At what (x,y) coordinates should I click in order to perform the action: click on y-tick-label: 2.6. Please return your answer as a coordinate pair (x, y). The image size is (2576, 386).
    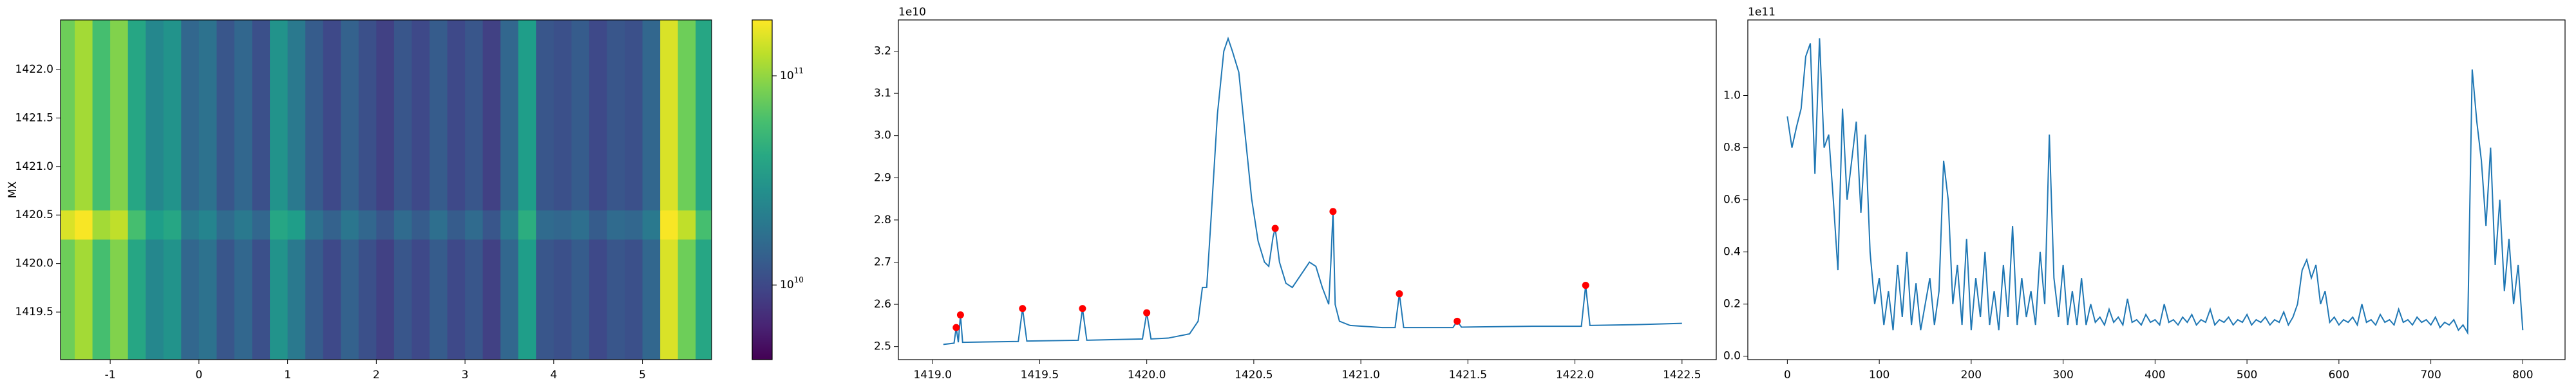
    Looking at the image, I should click on (882, 304).